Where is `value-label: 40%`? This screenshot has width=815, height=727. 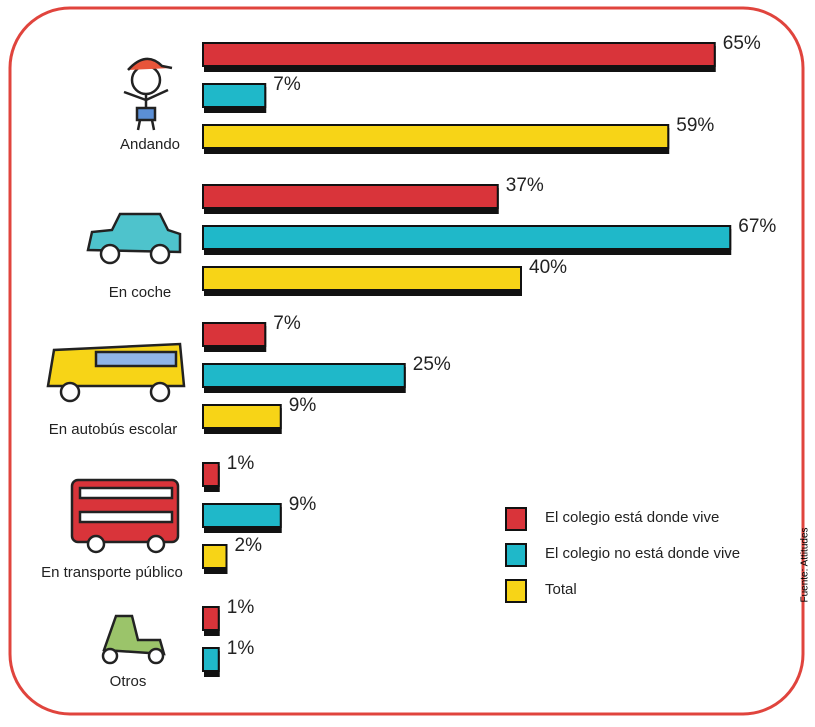
value-label: 40% is located at coordinates (548, 267).